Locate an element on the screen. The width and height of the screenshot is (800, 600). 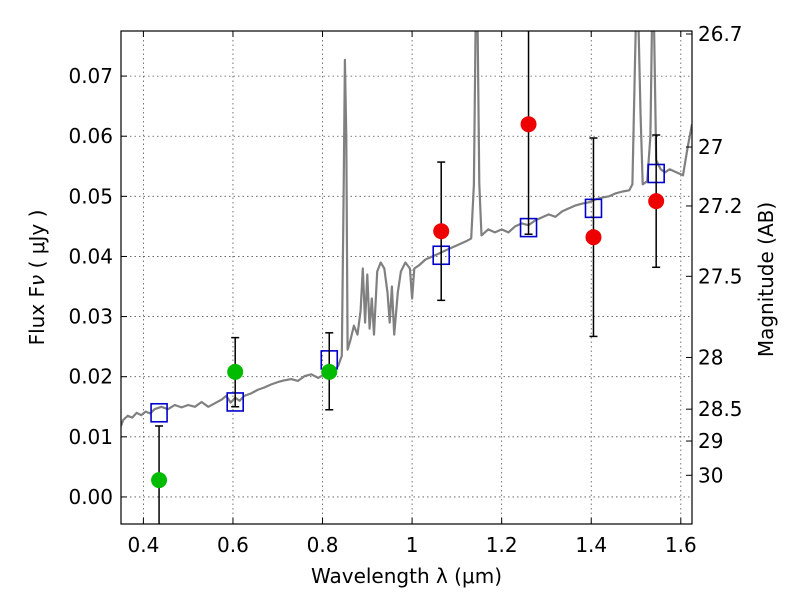
y-tick-label: 0.05 is located at coordinates (90, 196).